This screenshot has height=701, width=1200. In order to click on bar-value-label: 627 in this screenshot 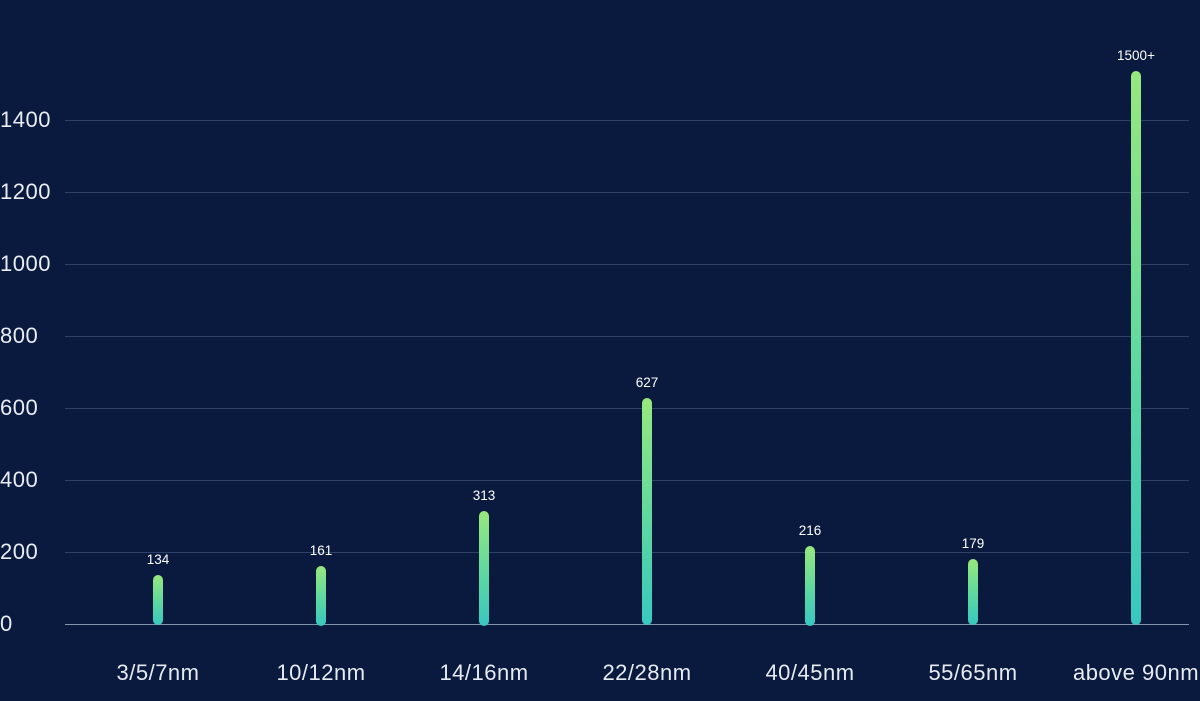, I will do `click(647, 382)`.